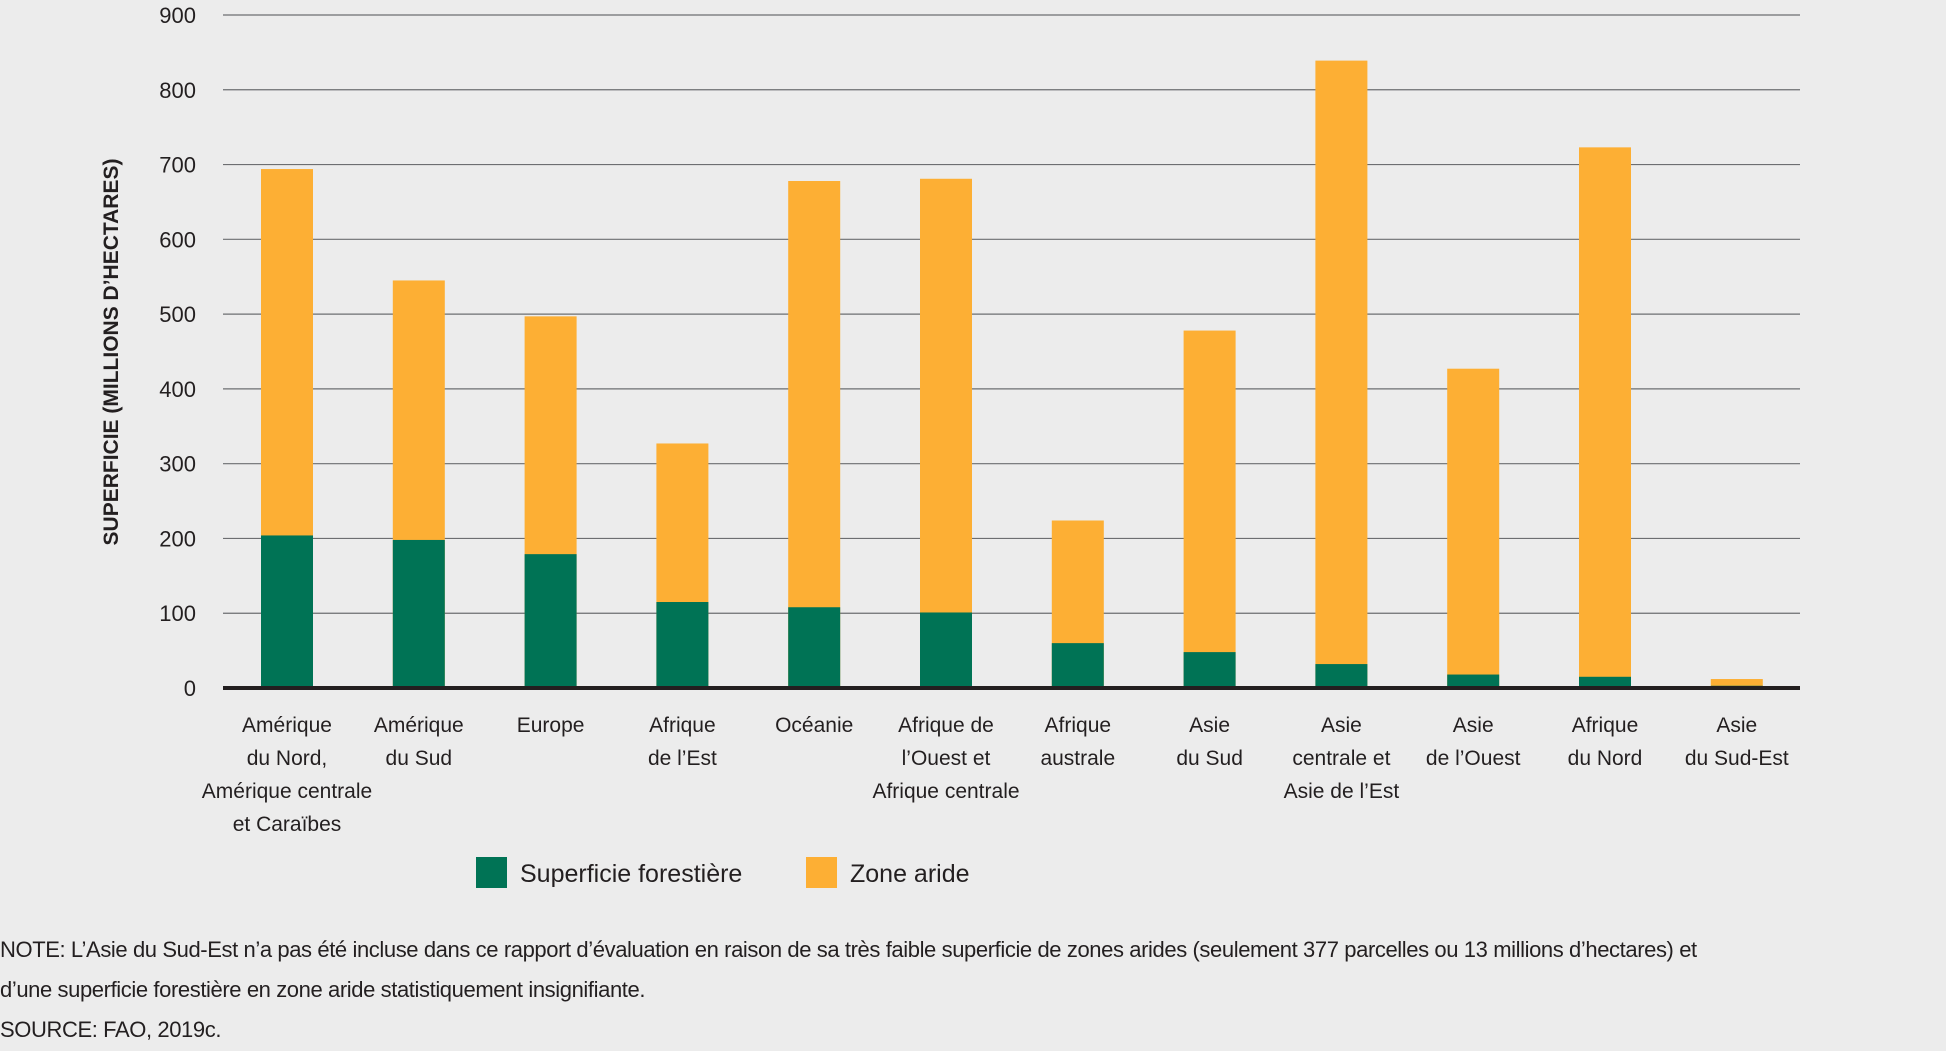 Image resolution: width=1946 pixels, height=1051 pixels. What do you see at coordinates (1341, 758) in the screenshot?
I see `x-tick-label: centrale et` at bounding box center [1341, 758].